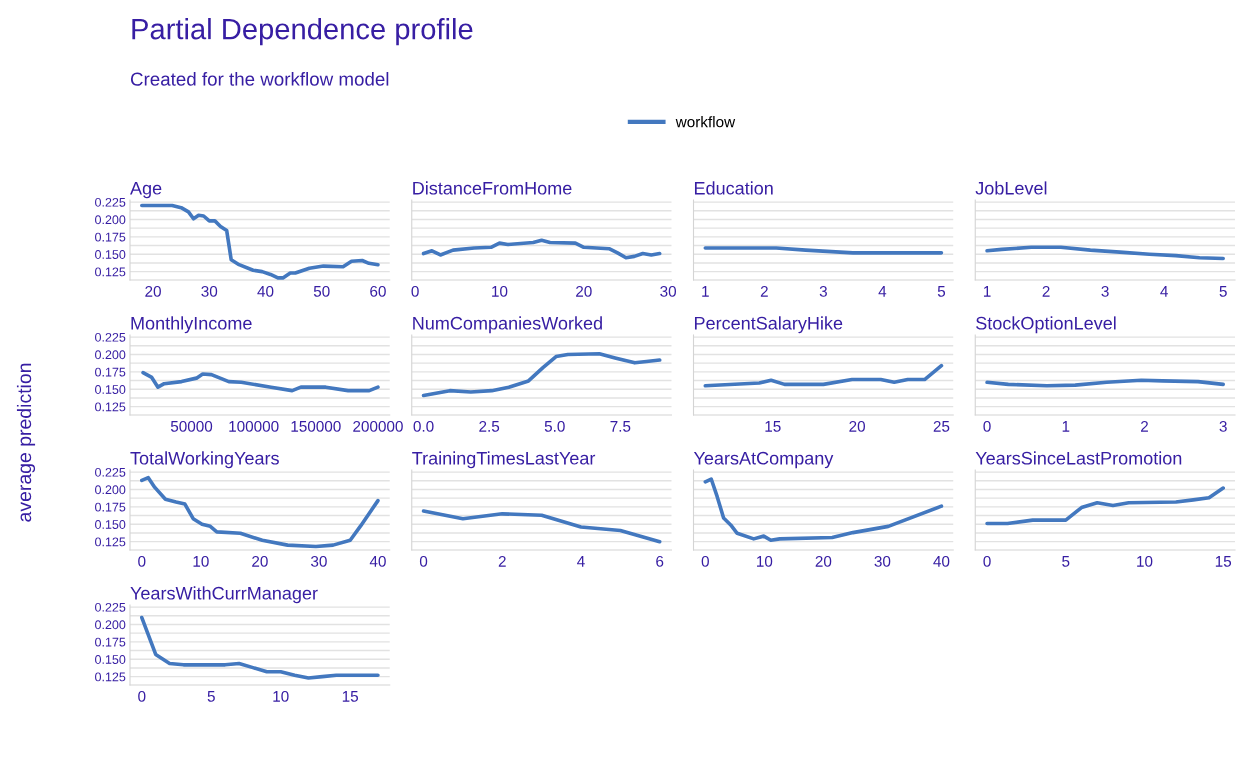  What do you see at coordinates (620, 426) in the screenshot?
I see `x-tick-label: 7.5` at bounding box center [620, 426].